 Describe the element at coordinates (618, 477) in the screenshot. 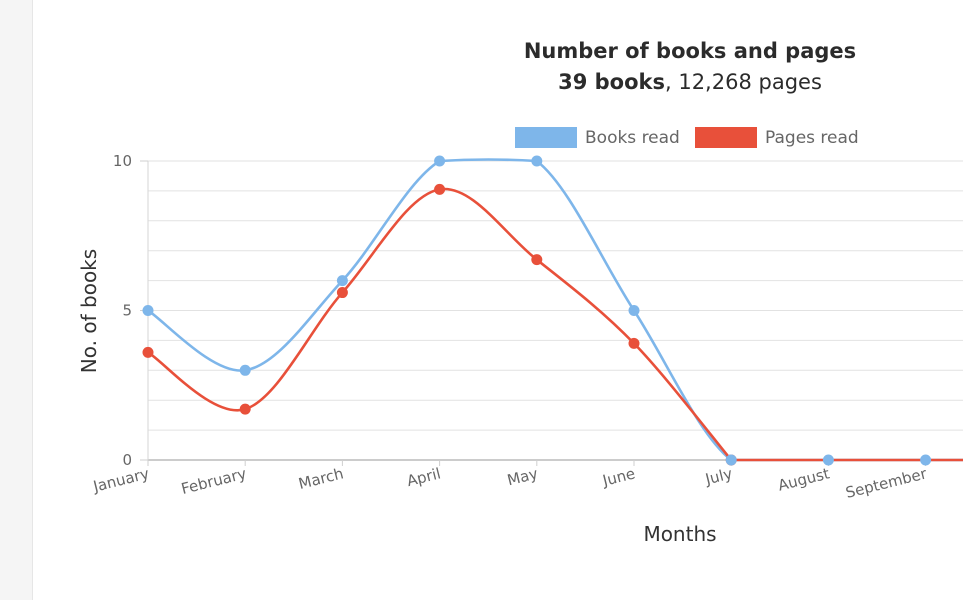

I see `x-tick-label: June` at that location.